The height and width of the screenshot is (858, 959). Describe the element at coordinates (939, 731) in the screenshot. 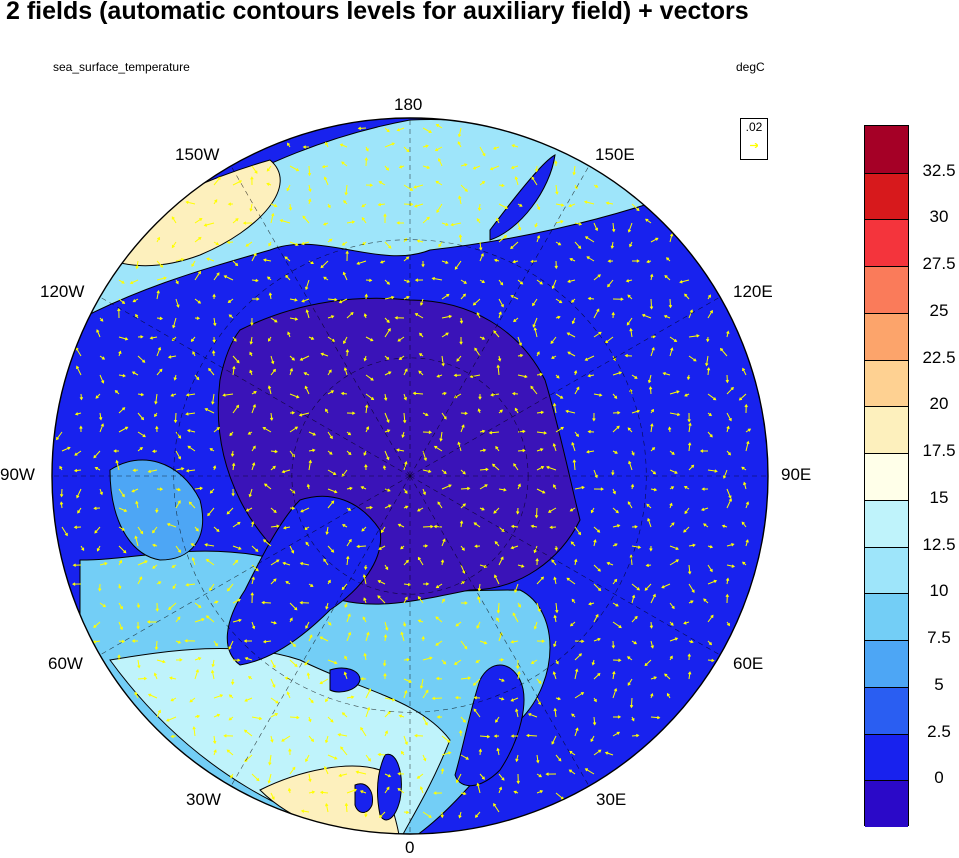

I see `colorbar-tick-label: 2.5` at that location.